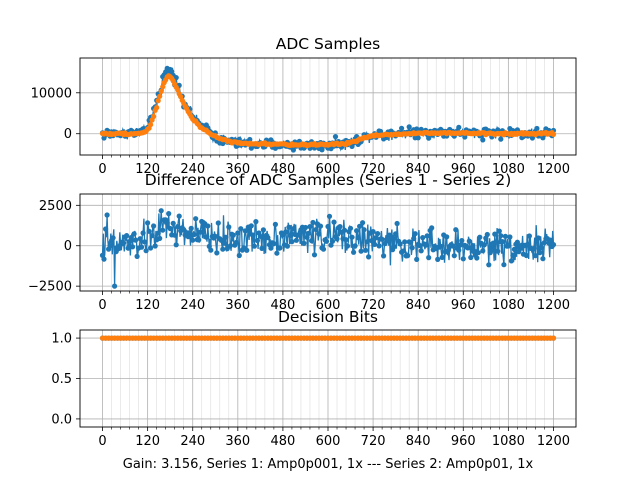  I want to click on x-tick-label: 120, so click(147, 305).